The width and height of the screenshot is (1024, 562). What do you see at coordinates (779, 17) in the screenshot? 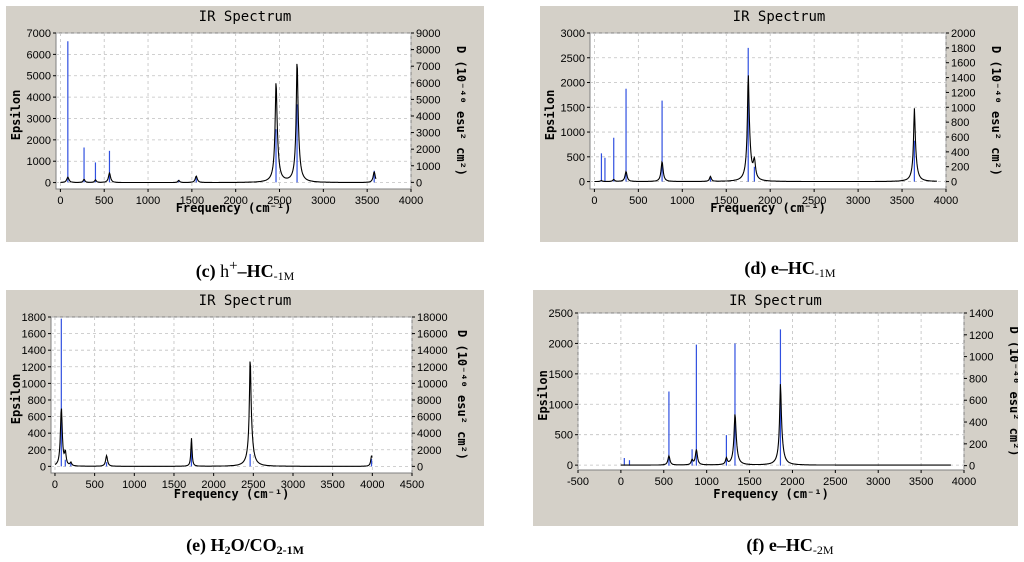
I see `chart-title-d: IR Spectrum` at bounding box center [779, 17].